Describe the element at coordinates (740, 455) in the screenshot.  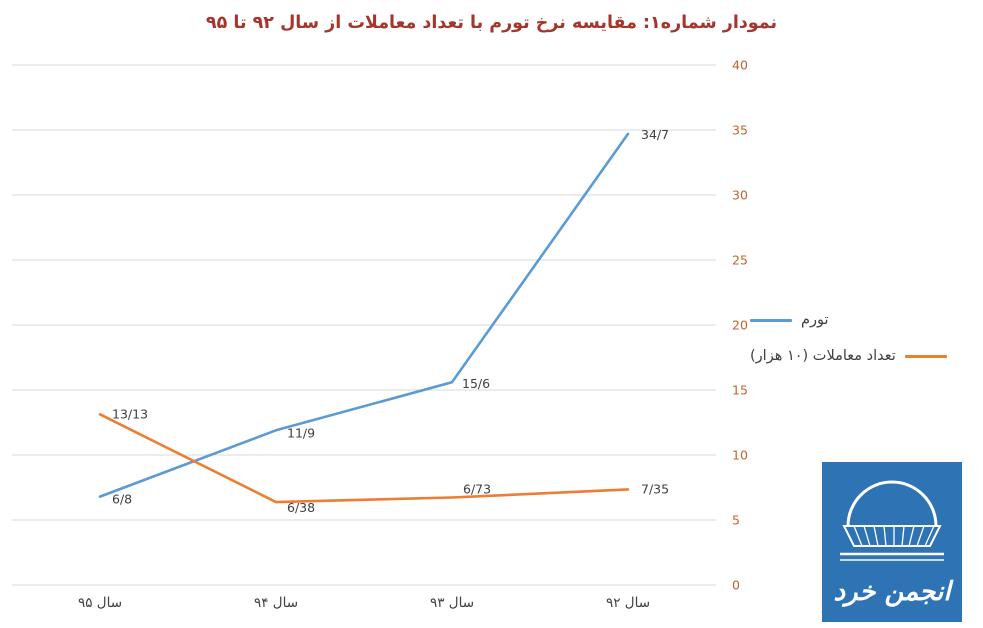
I see `y-axis-label: 10` at that location.